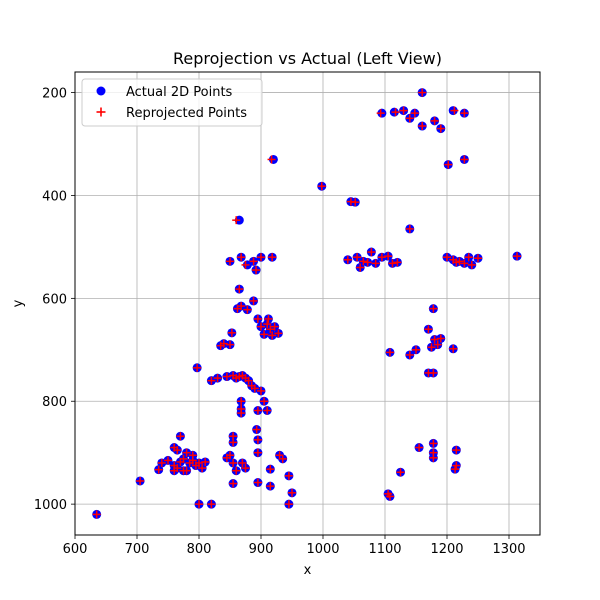 This screenshot has width=600, height=600. Describe the element at coordinates (101, 91) in the screenshot. I see `legend-marker-actual` at that location.